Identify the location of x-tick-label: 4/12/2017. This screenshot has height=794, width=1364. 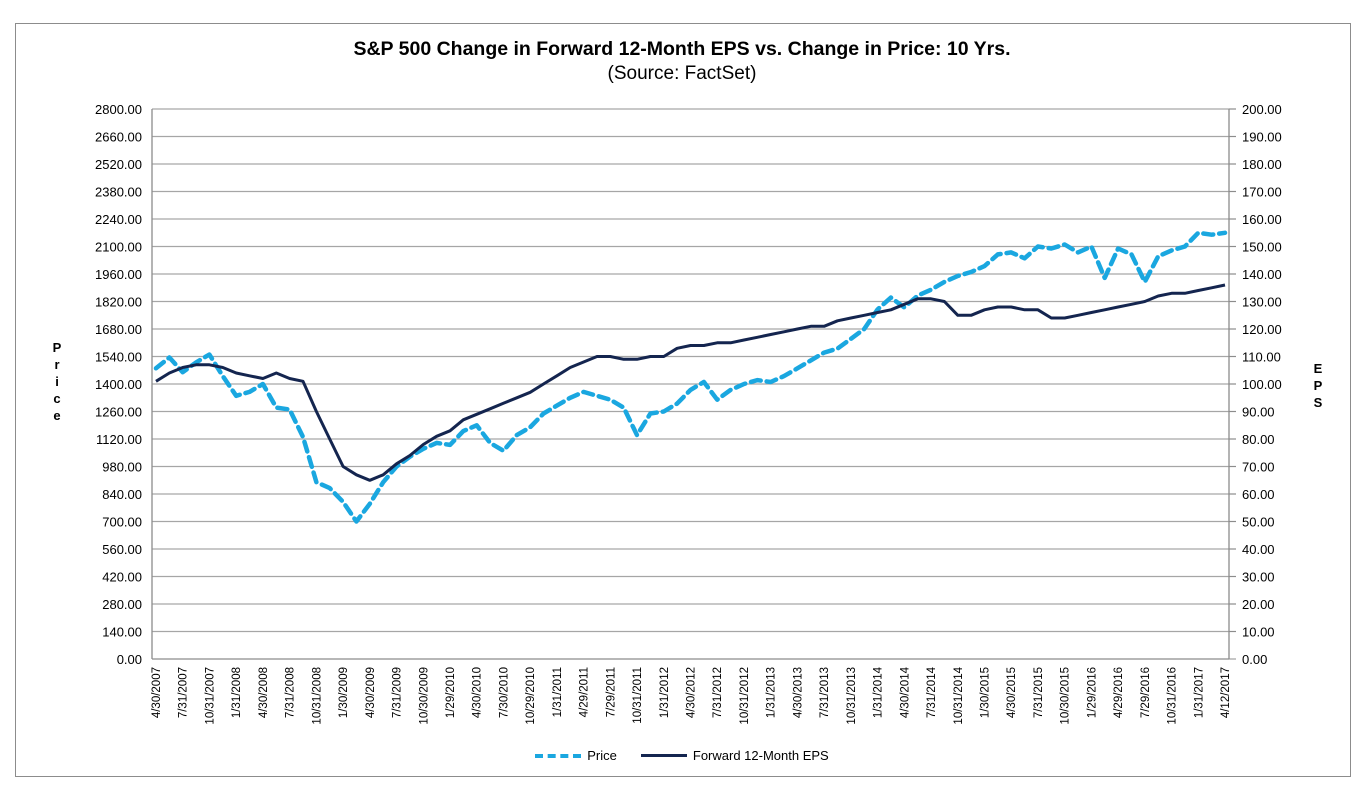
(1226, 692).